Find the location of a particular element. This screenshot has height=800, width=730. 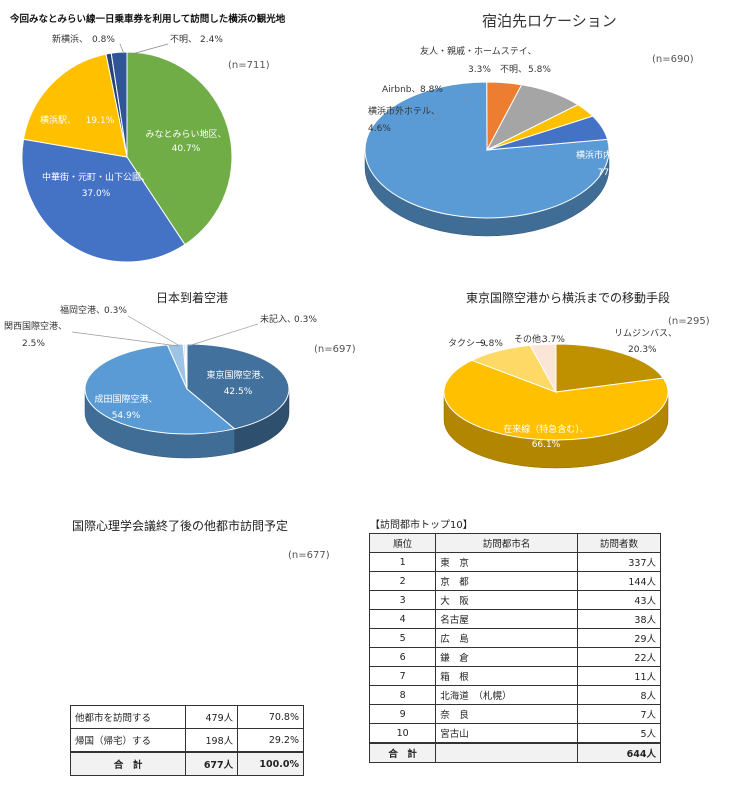

chart2-label-2: Airbnb、 is located at coordinates (401, 90).